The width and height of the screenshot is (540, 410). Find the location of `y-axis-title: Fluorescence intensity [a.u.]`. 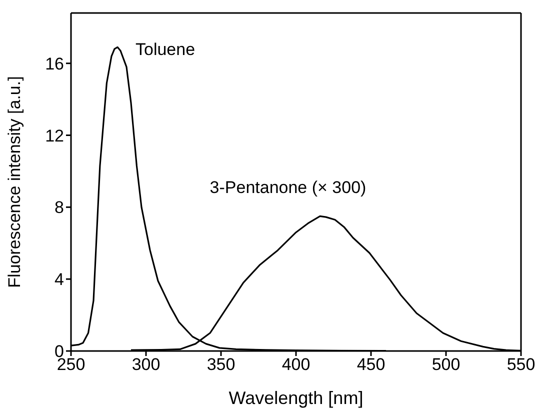

y-axis-title: Fluorescence intensity [a.u.] is located at coordinates (14, 182).